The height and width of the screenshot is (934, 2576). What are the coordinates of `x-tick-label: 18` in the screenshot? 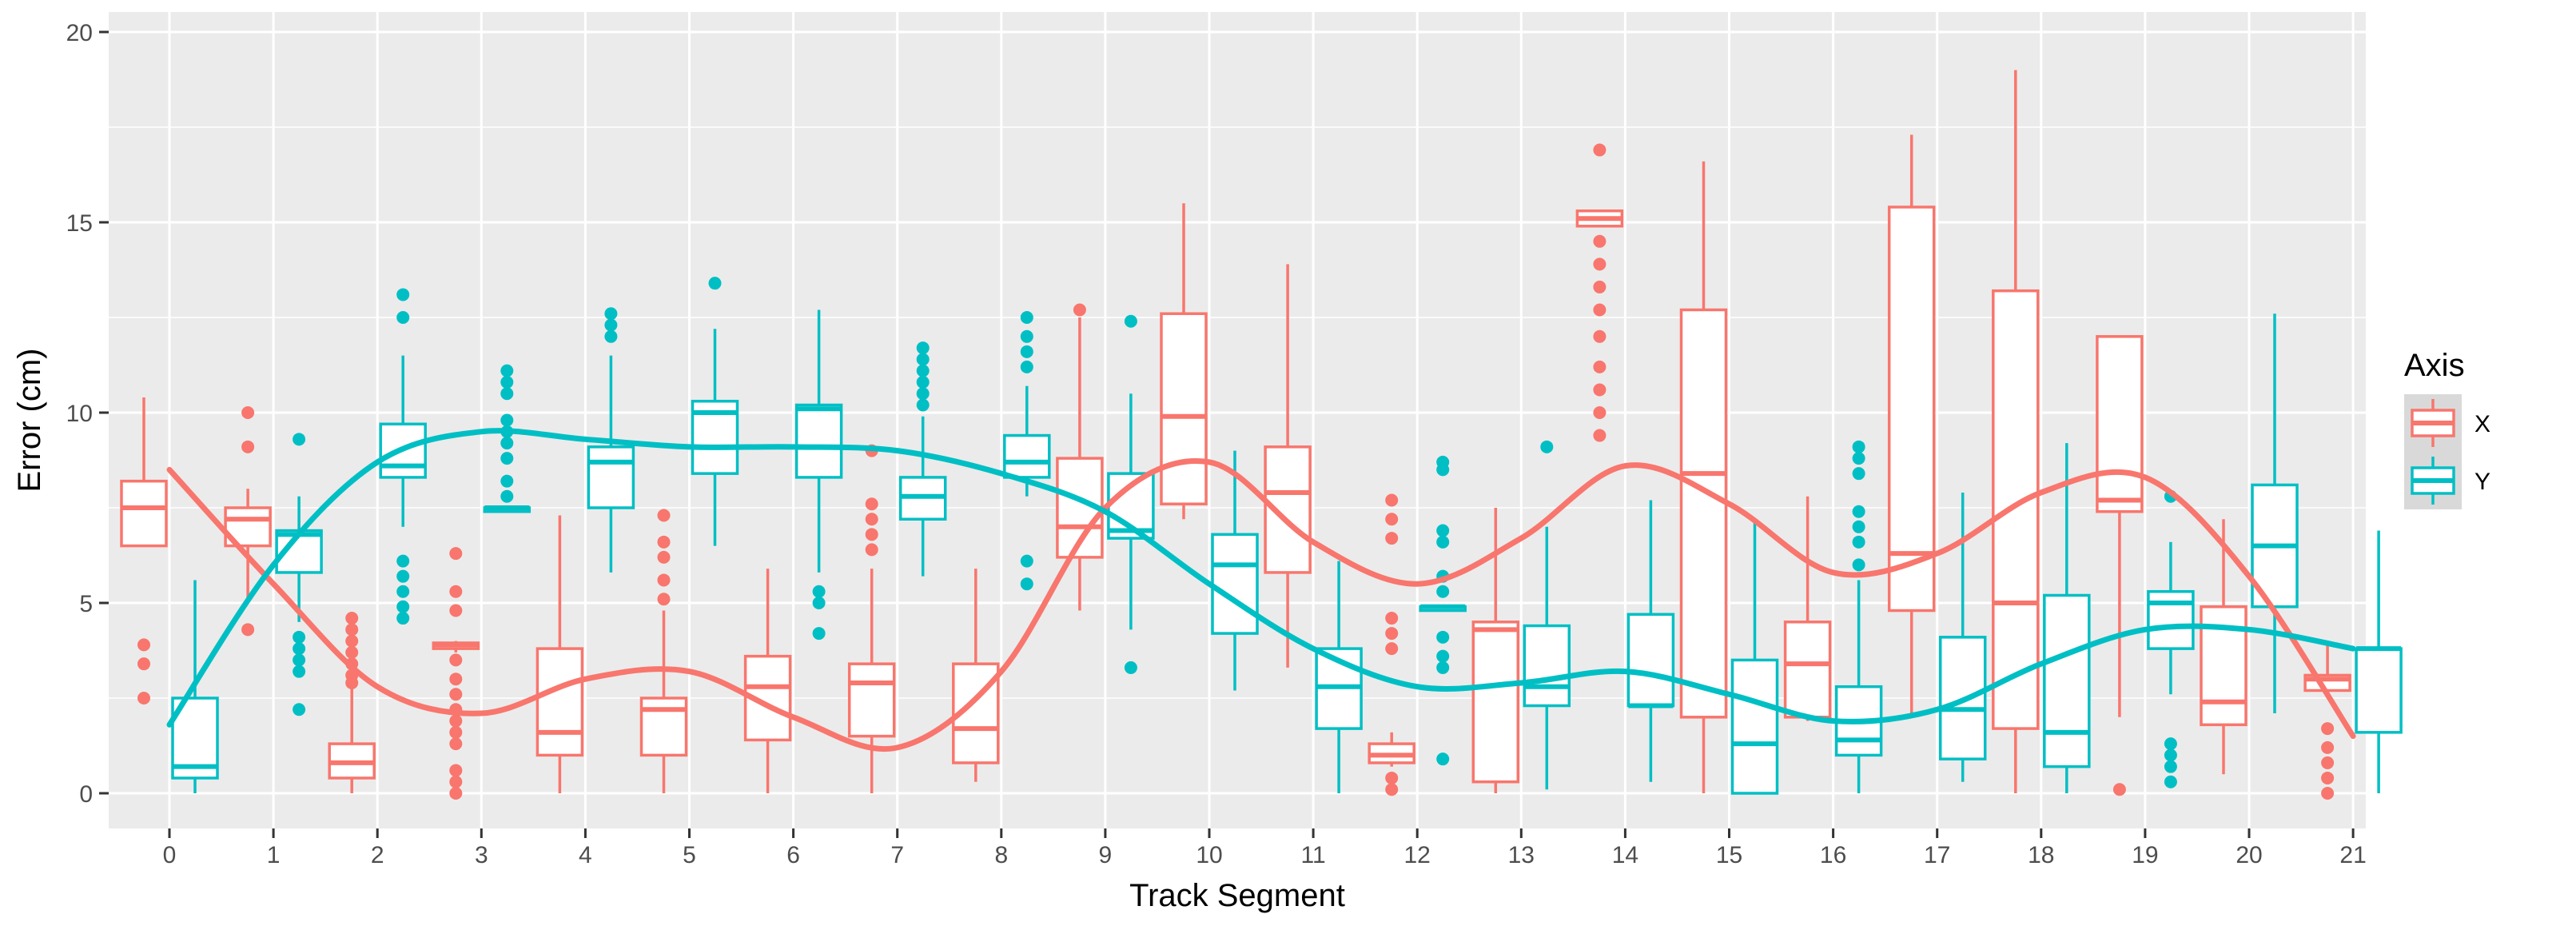 It's located at (2041, 855).